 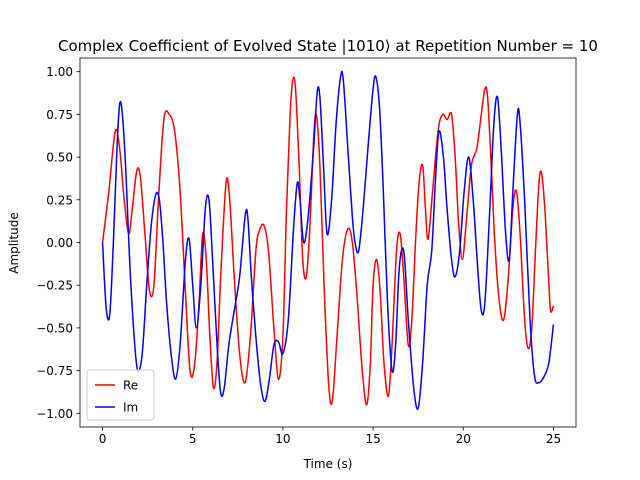 What do you see at coordinates (54, 371) in the screenshot?
I see `y-tick-label: −0.75` at bounding box center [54, 371].